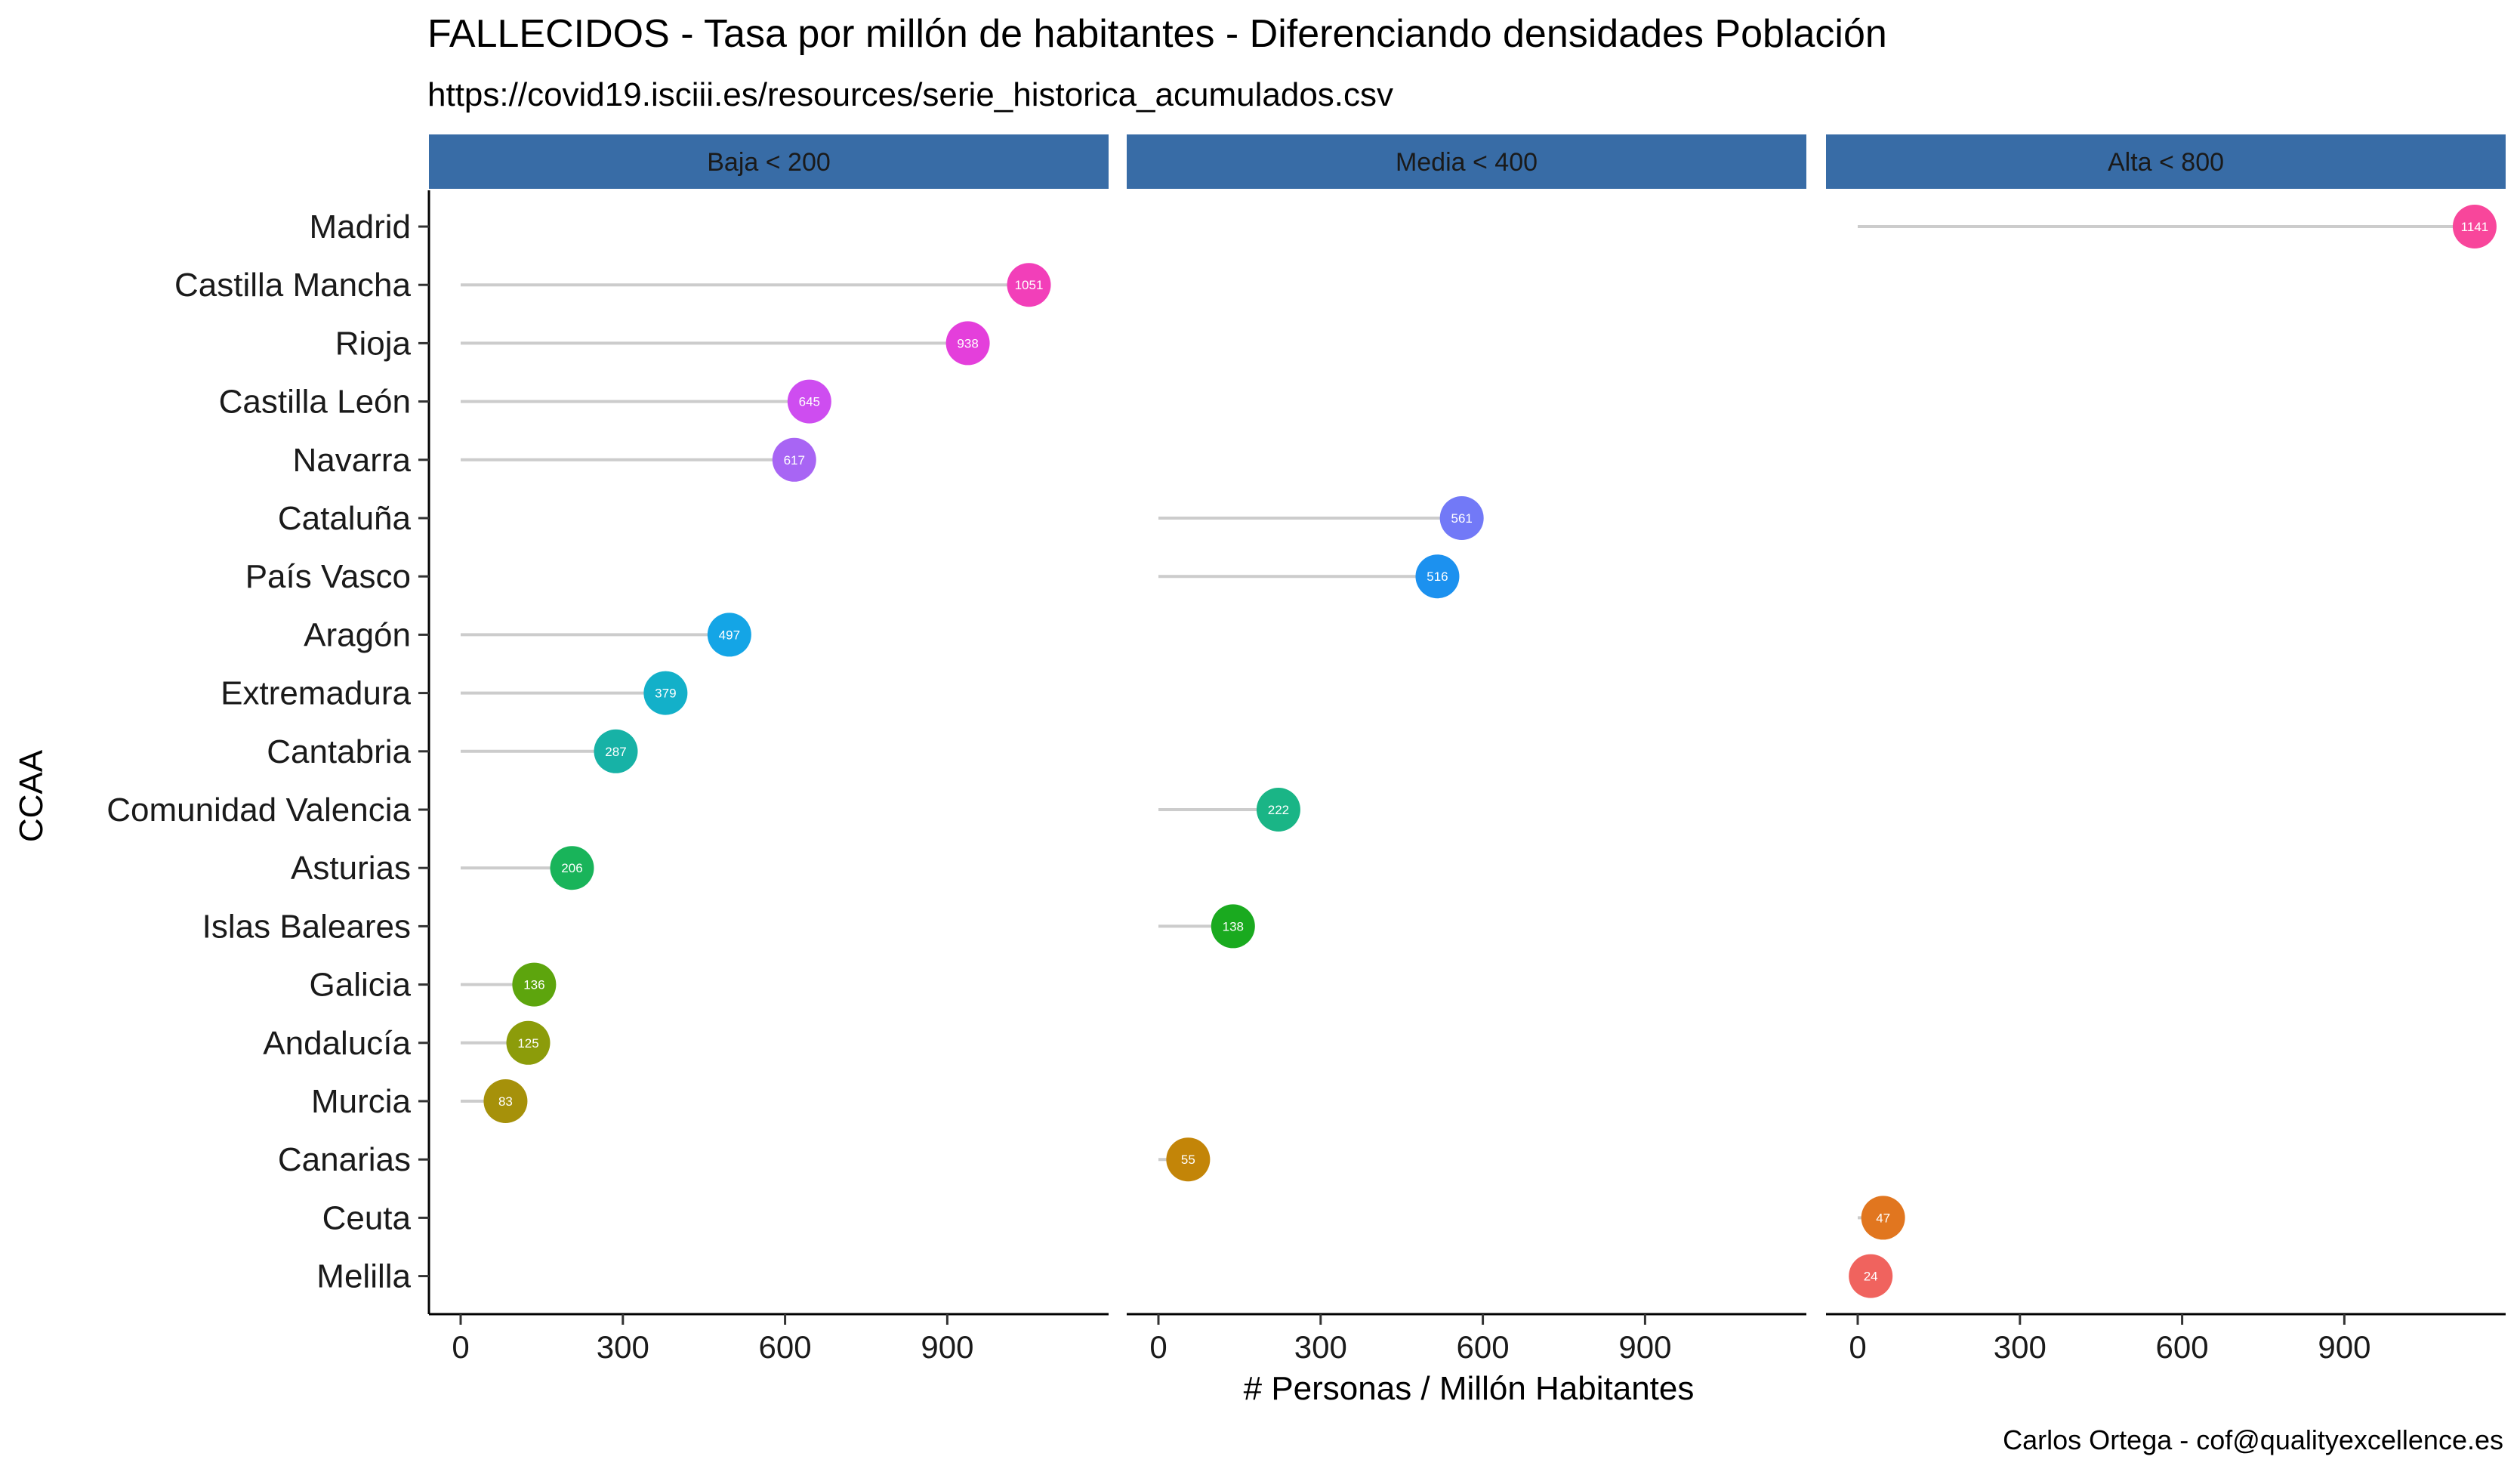 The width and height of the screenshot is (2520, 1472). I want to click on data-label: 83, so click(505, 1101).